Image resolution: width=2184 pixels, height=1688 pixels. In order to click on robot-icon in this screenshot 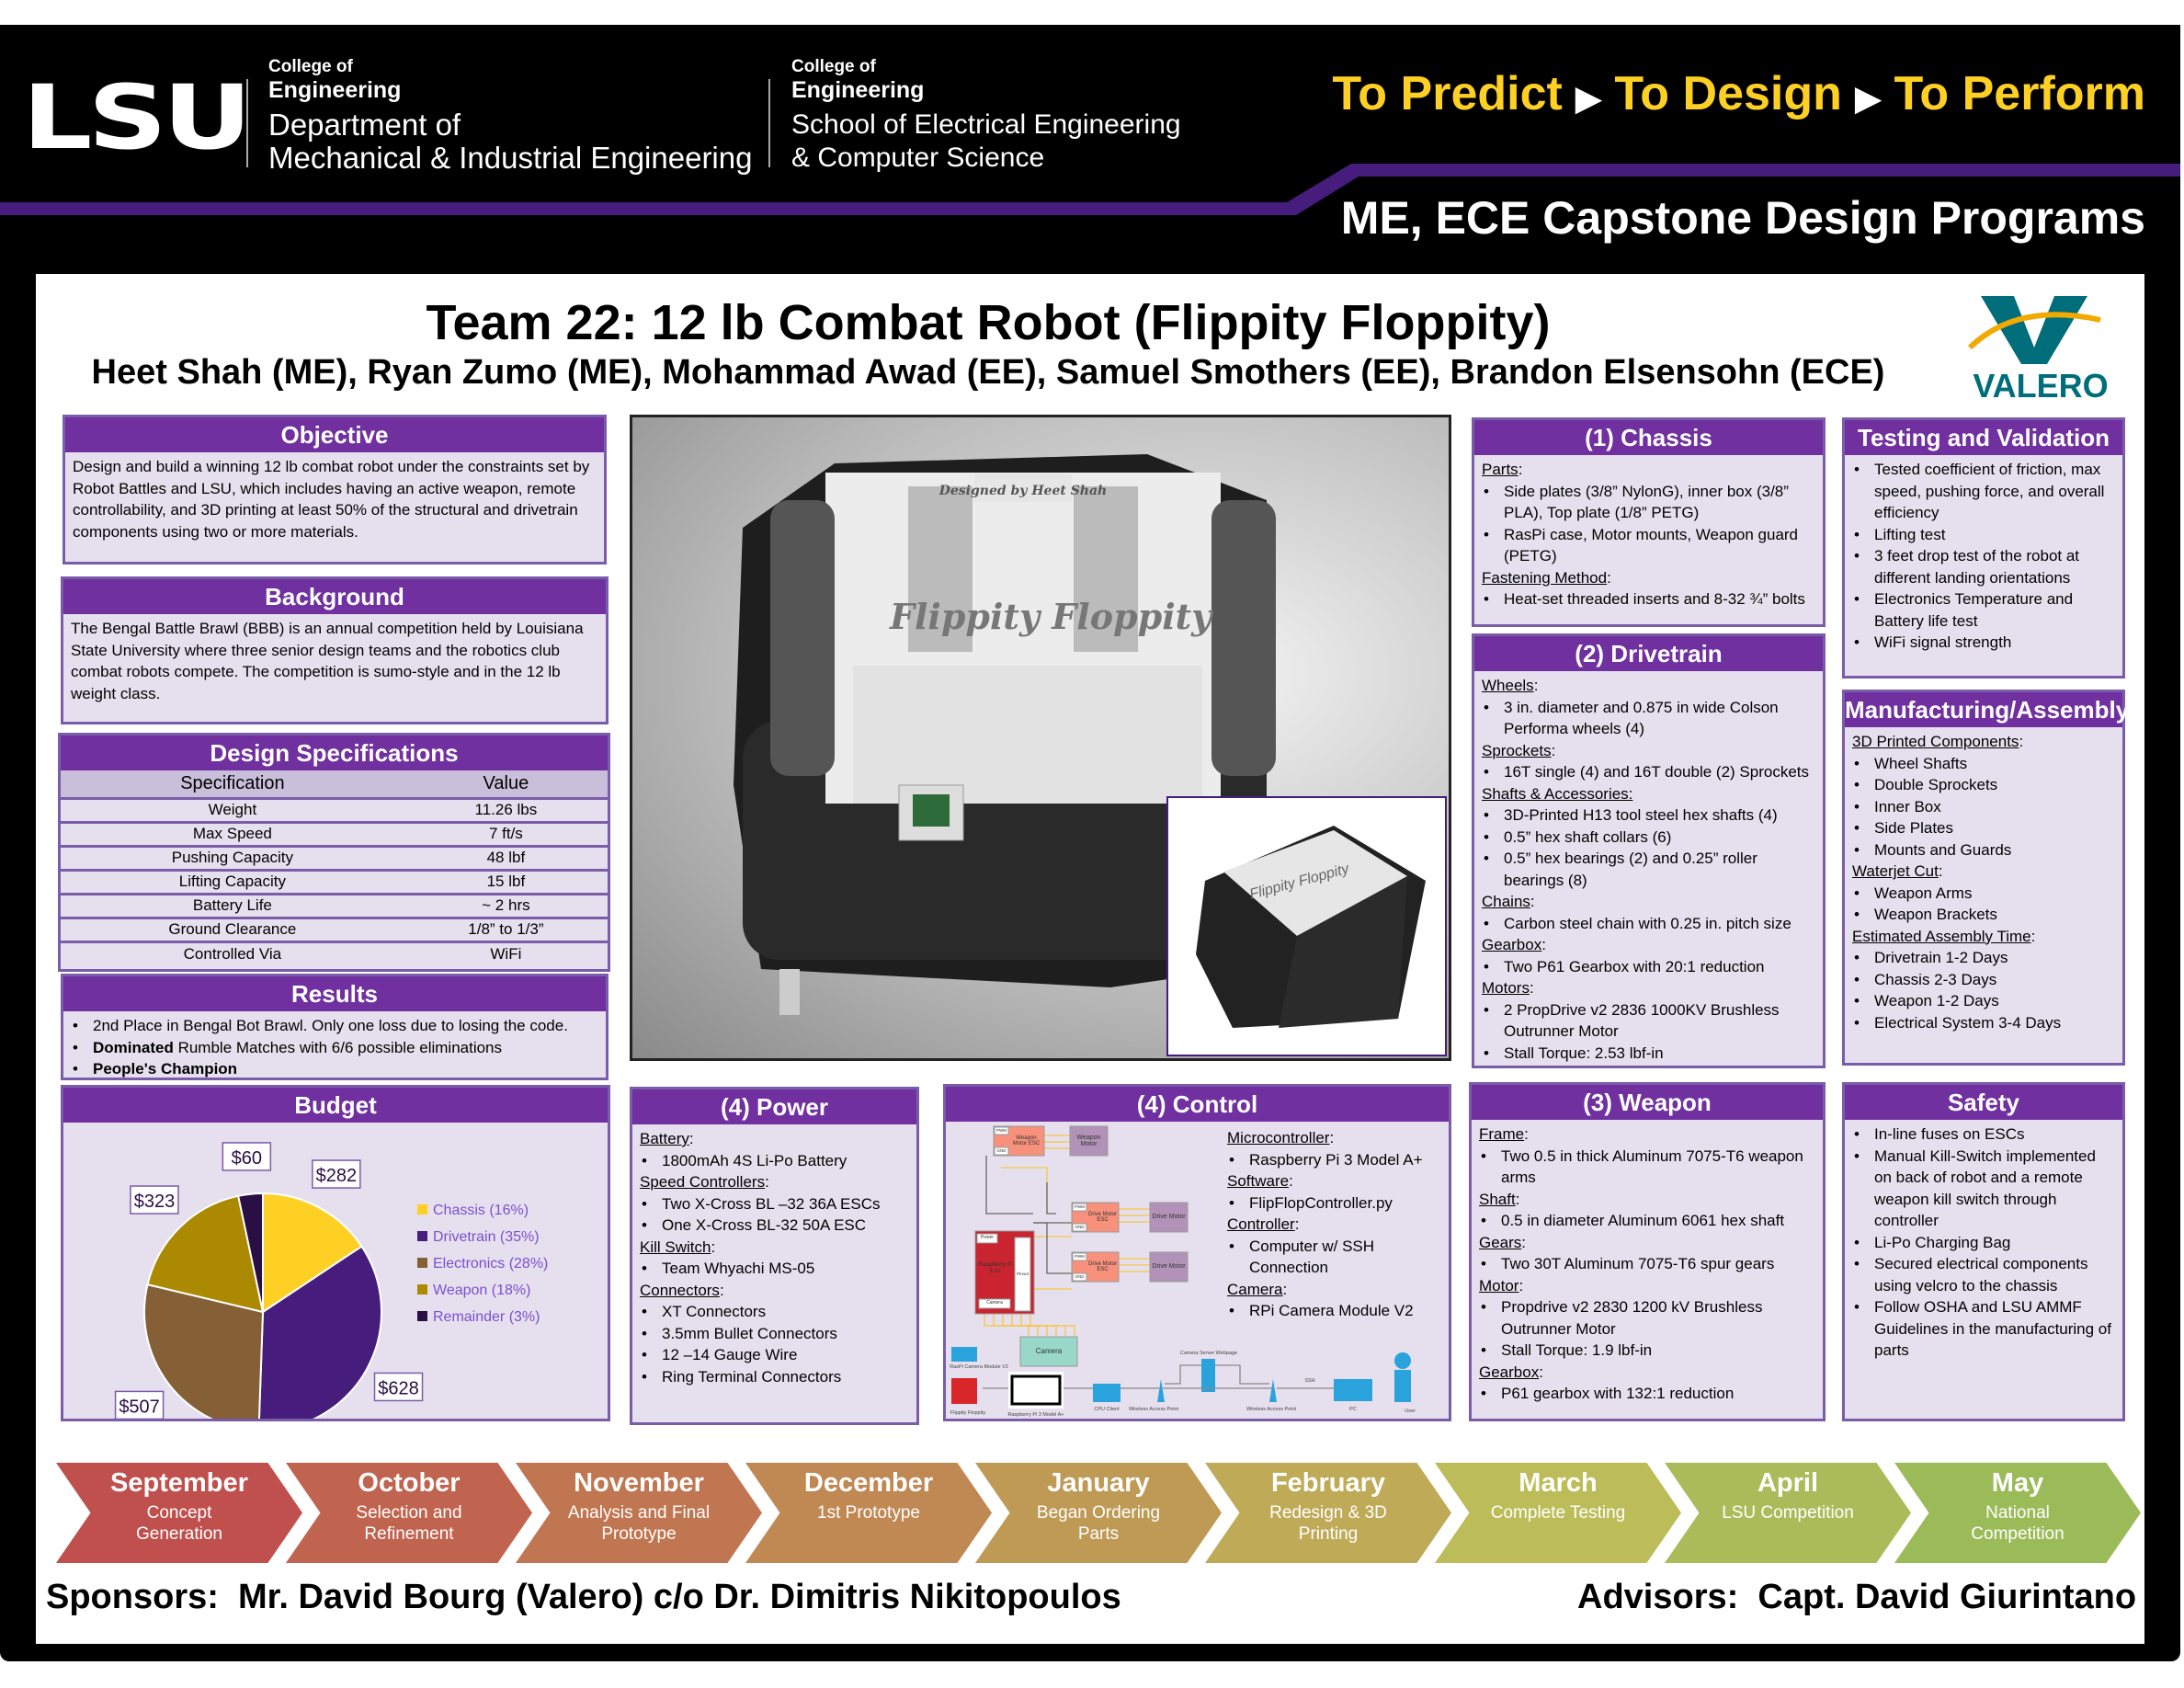, I will do `click(964, 1391)`.